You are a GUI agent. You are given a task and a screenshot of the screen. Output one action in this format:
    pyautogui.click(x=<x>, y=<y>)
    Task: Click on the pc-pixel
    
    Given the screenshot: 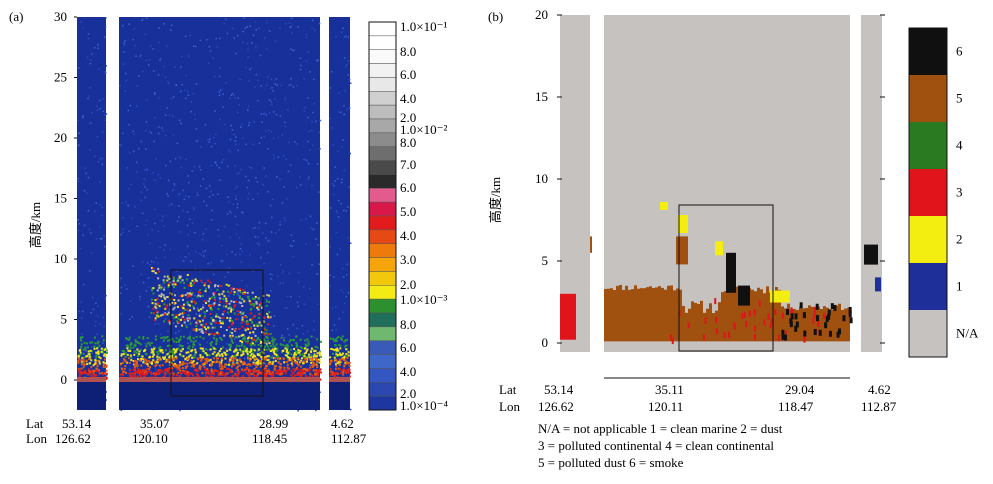 What is the action you would take?
    pyautogui.click(x=824, y=315)
    